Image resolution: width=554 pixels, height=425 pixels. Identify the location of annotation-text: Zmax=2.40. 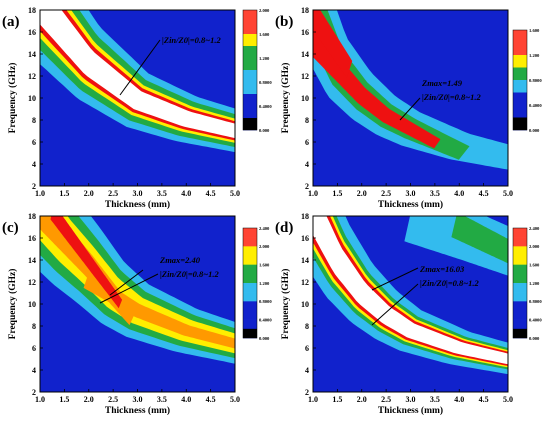
(180, 260).